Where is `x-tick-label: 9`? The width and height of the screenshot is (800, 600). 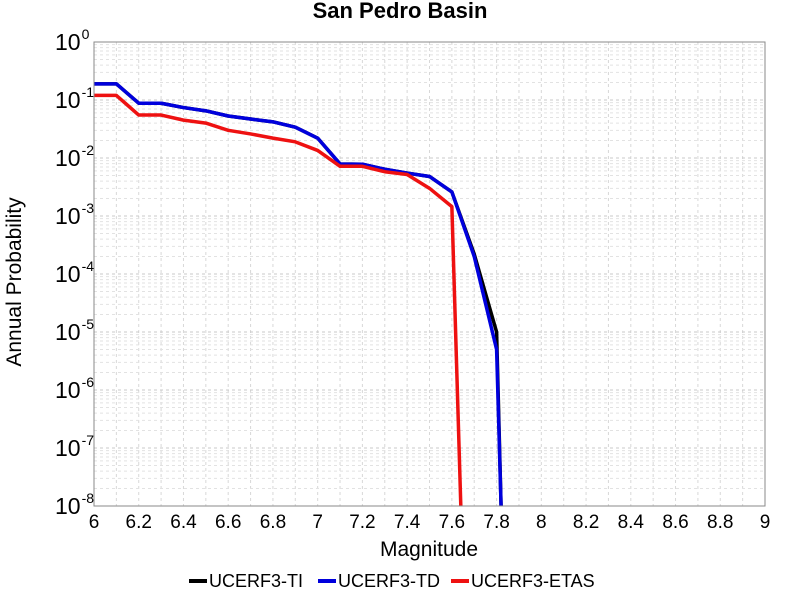
x-tick-label: 9 is located at coordinates (765, 522).